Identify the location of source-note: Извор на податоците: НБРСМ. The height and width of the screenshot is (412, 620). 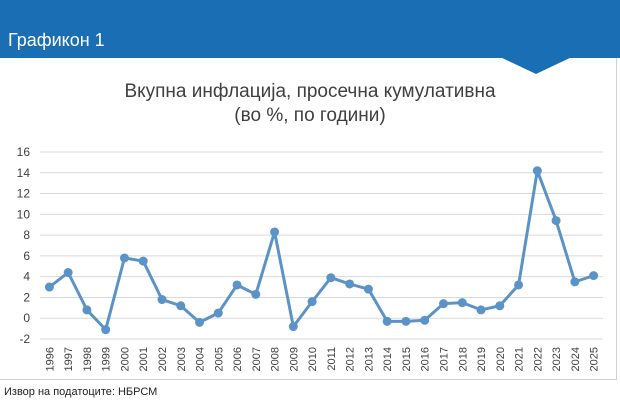
(81, 392).